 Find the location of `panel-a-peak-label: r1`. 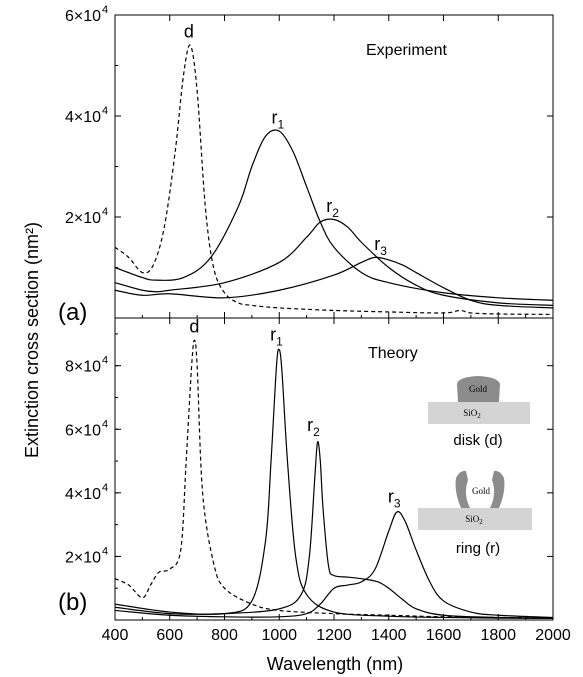

panel-a-peak-label: r1 is located at coordinates (278, 120).